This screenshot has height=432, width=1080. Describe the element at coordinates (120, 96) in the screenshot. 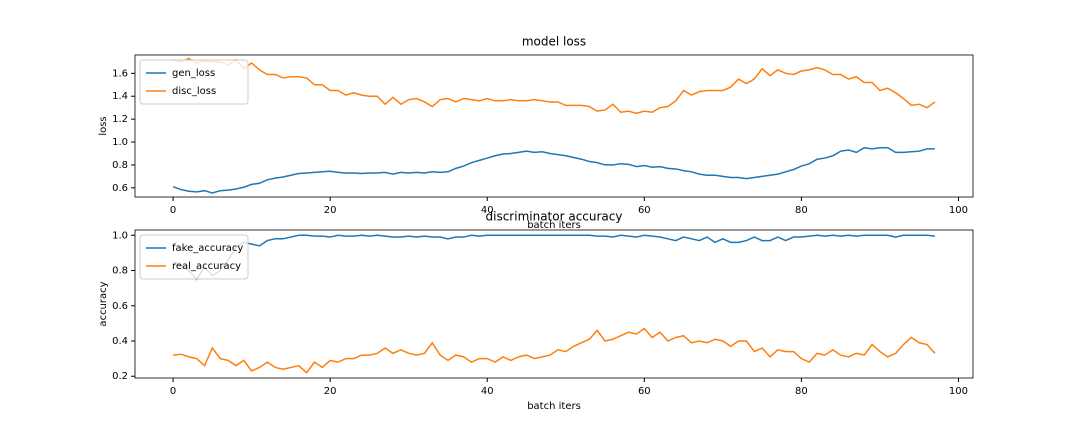

I see `y-tick-label: 1.4` at that location.